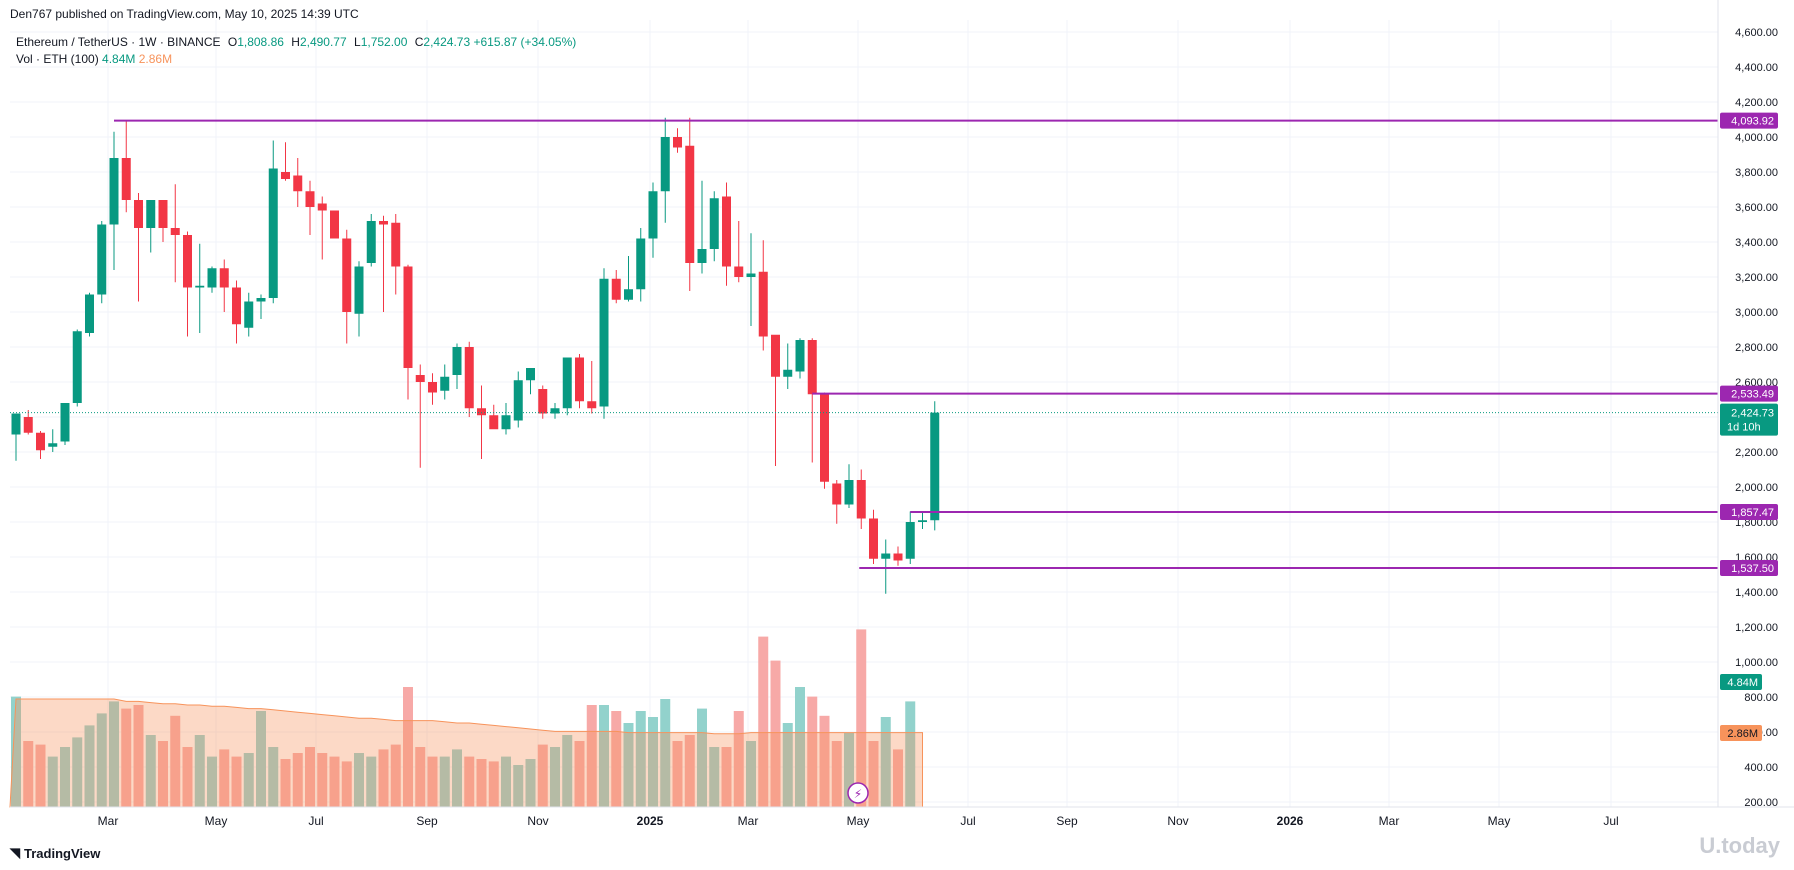 The width and height of the screenshot is (1794, 870). What do you see at coordinates (1756, 488) in the screenshot?
I see `price-tick-label: 2,000.00` at bounding box center [1756, 488].